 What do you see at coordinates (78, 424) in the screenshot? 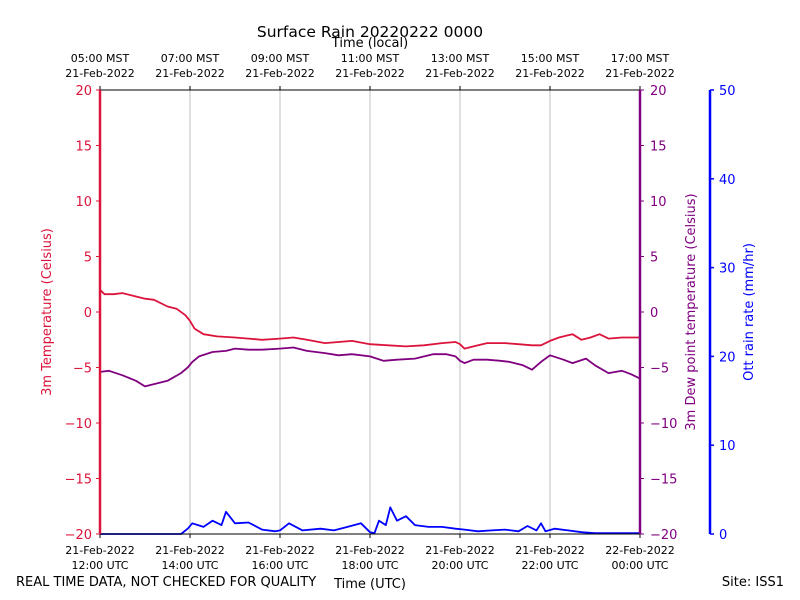
I see `temp-tick-label: −10` at bounding box center [78, 424].